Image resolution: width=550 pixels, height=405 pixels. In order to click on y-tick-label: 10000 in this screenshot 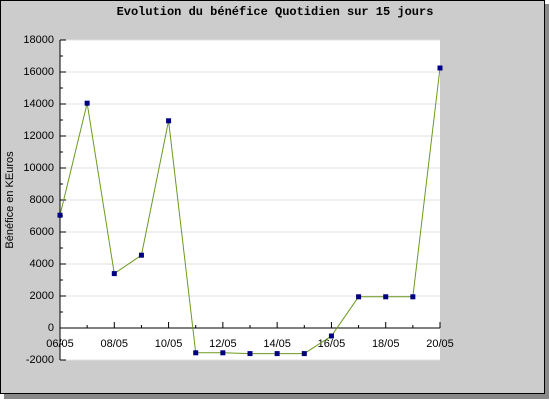, I will do `click(38, 168)`.